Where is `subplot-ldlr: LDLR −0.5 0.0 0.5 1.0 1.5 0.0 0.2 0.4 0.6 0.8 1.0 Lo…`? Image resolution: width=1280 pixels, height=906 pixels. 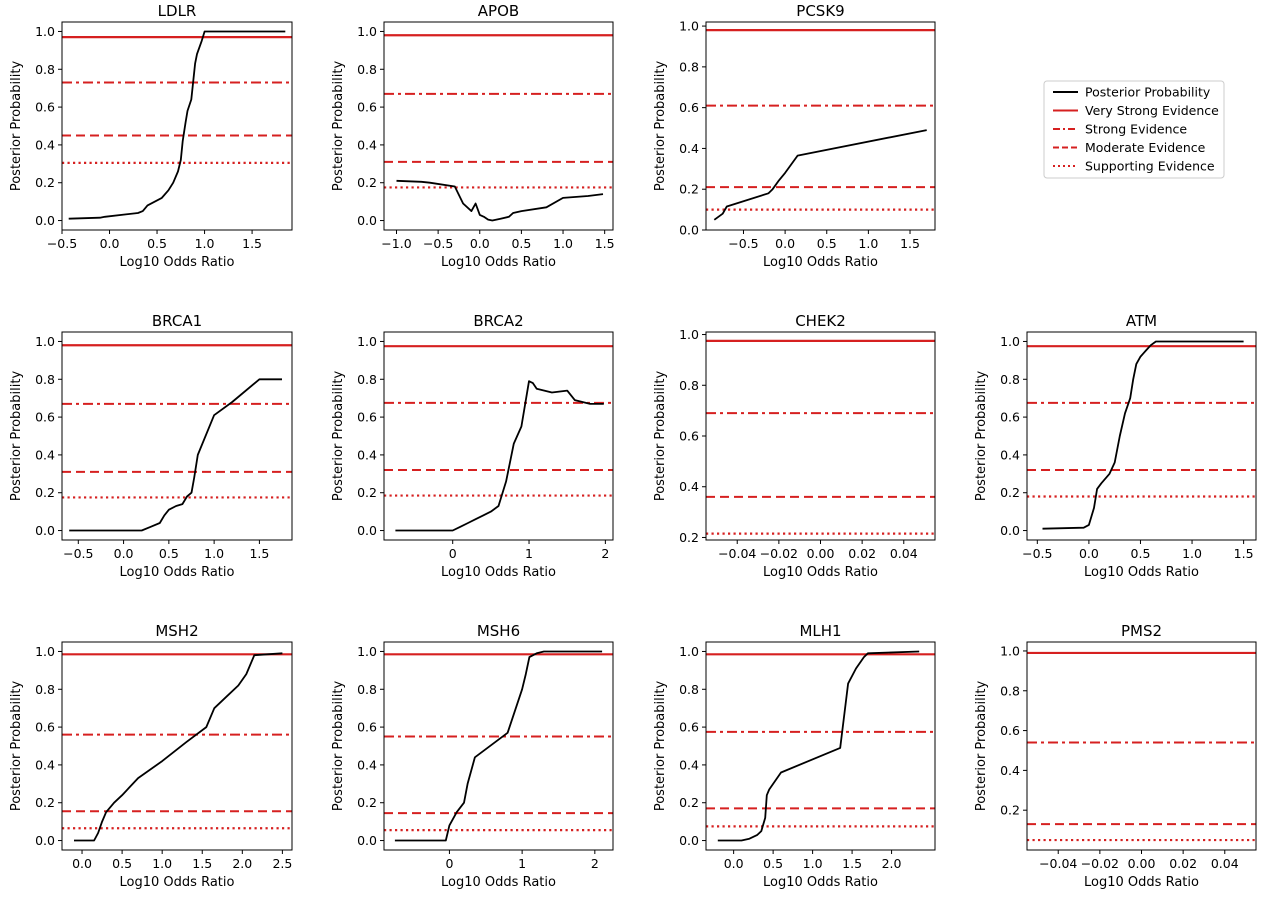
subplot-ldlr: LDLR −0.5 0.0 0.5 1.0 1.5 0.0 0.2 0.4 0.6 0.8 1.0 Lo… is located at coordinates (151, 136).